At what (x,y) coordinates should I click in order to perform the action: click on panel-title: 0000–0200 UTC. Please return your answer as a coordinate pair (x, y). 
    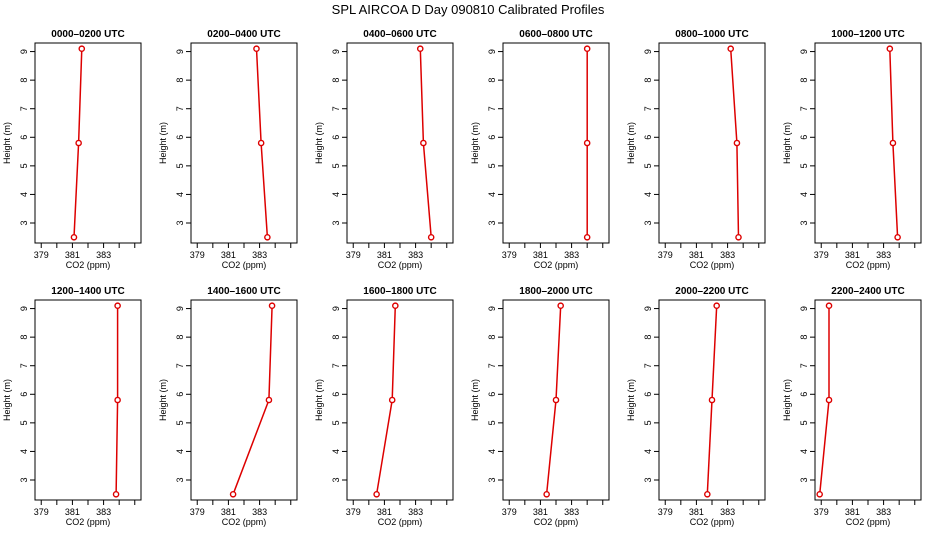
    Looking at the image, I should click on (87, 34).